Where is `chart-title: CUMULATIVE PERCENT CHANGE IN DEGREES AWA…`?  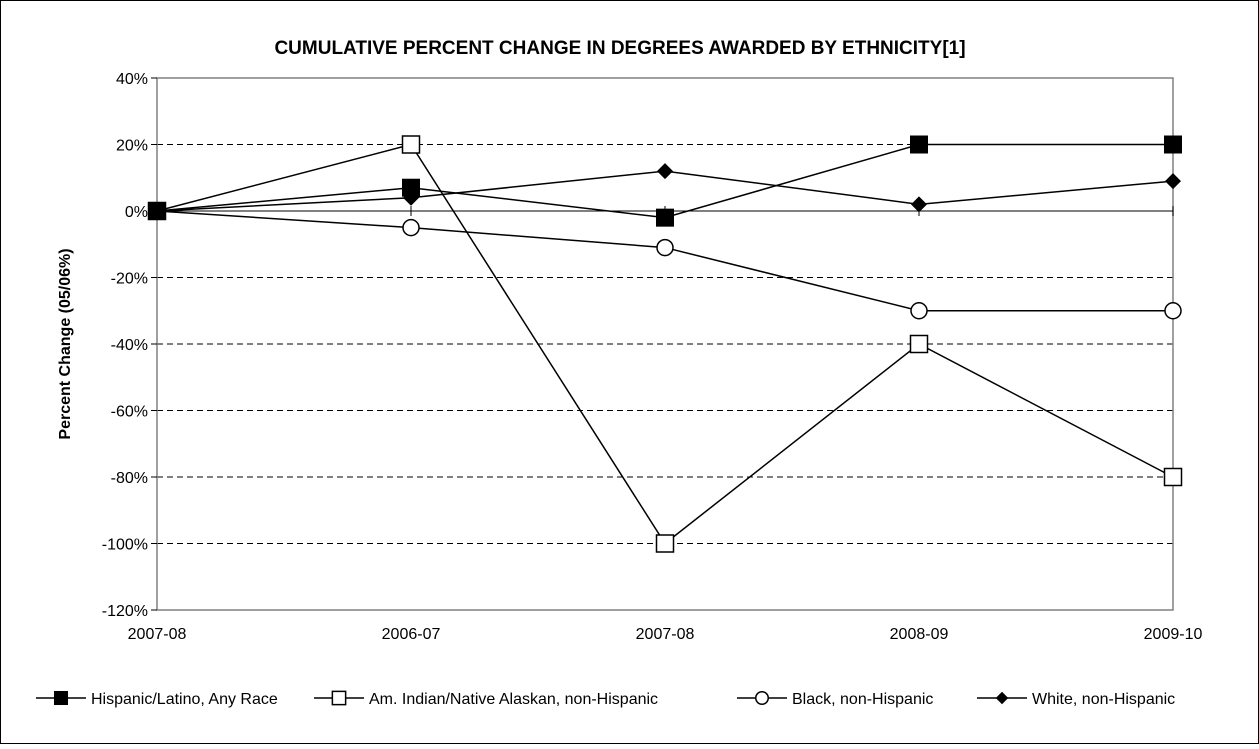 chart-title: CUMULATIVE PERCENT CHANGE IN DEGREES AWA… is located at coordinates (619, 48).